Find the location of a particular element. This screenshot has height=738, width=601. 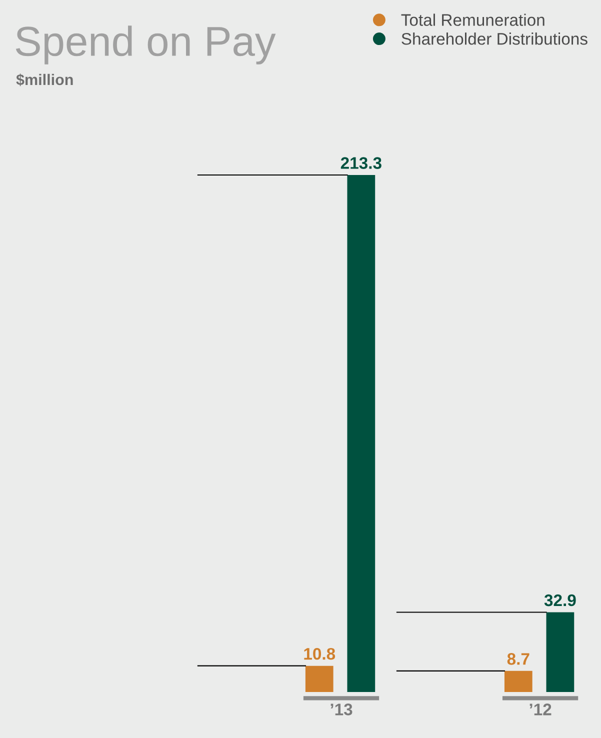

legend-label: Total Remuneration is located at coordinates (472, 20).